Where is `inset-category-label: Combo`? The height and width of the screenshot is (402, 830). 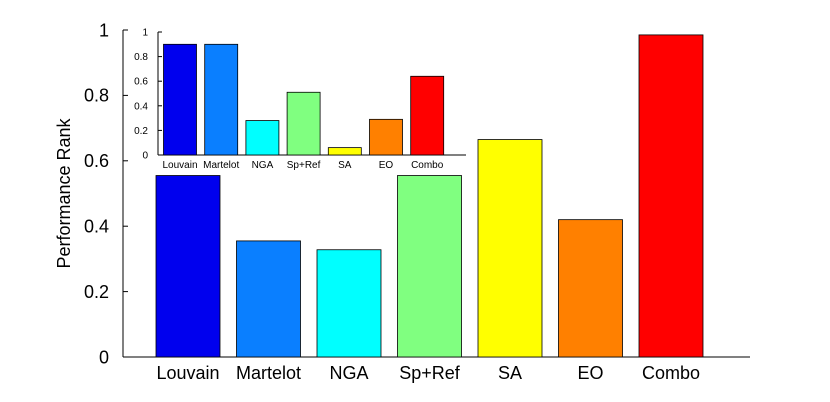 inset-category-label: Combo is located at coordinates (427, 165).